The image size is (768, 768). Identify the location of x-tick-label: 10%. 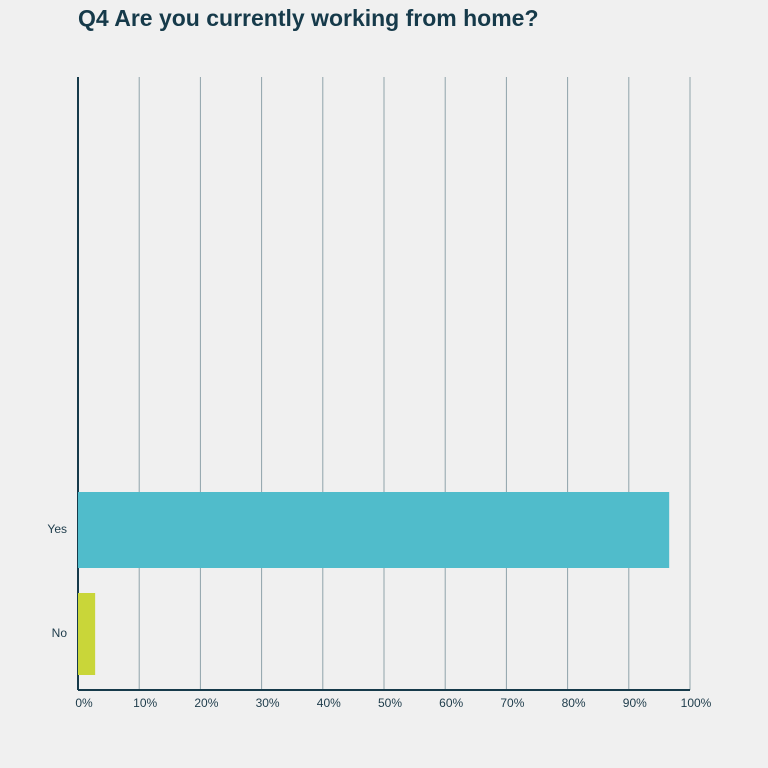
(145, 703).